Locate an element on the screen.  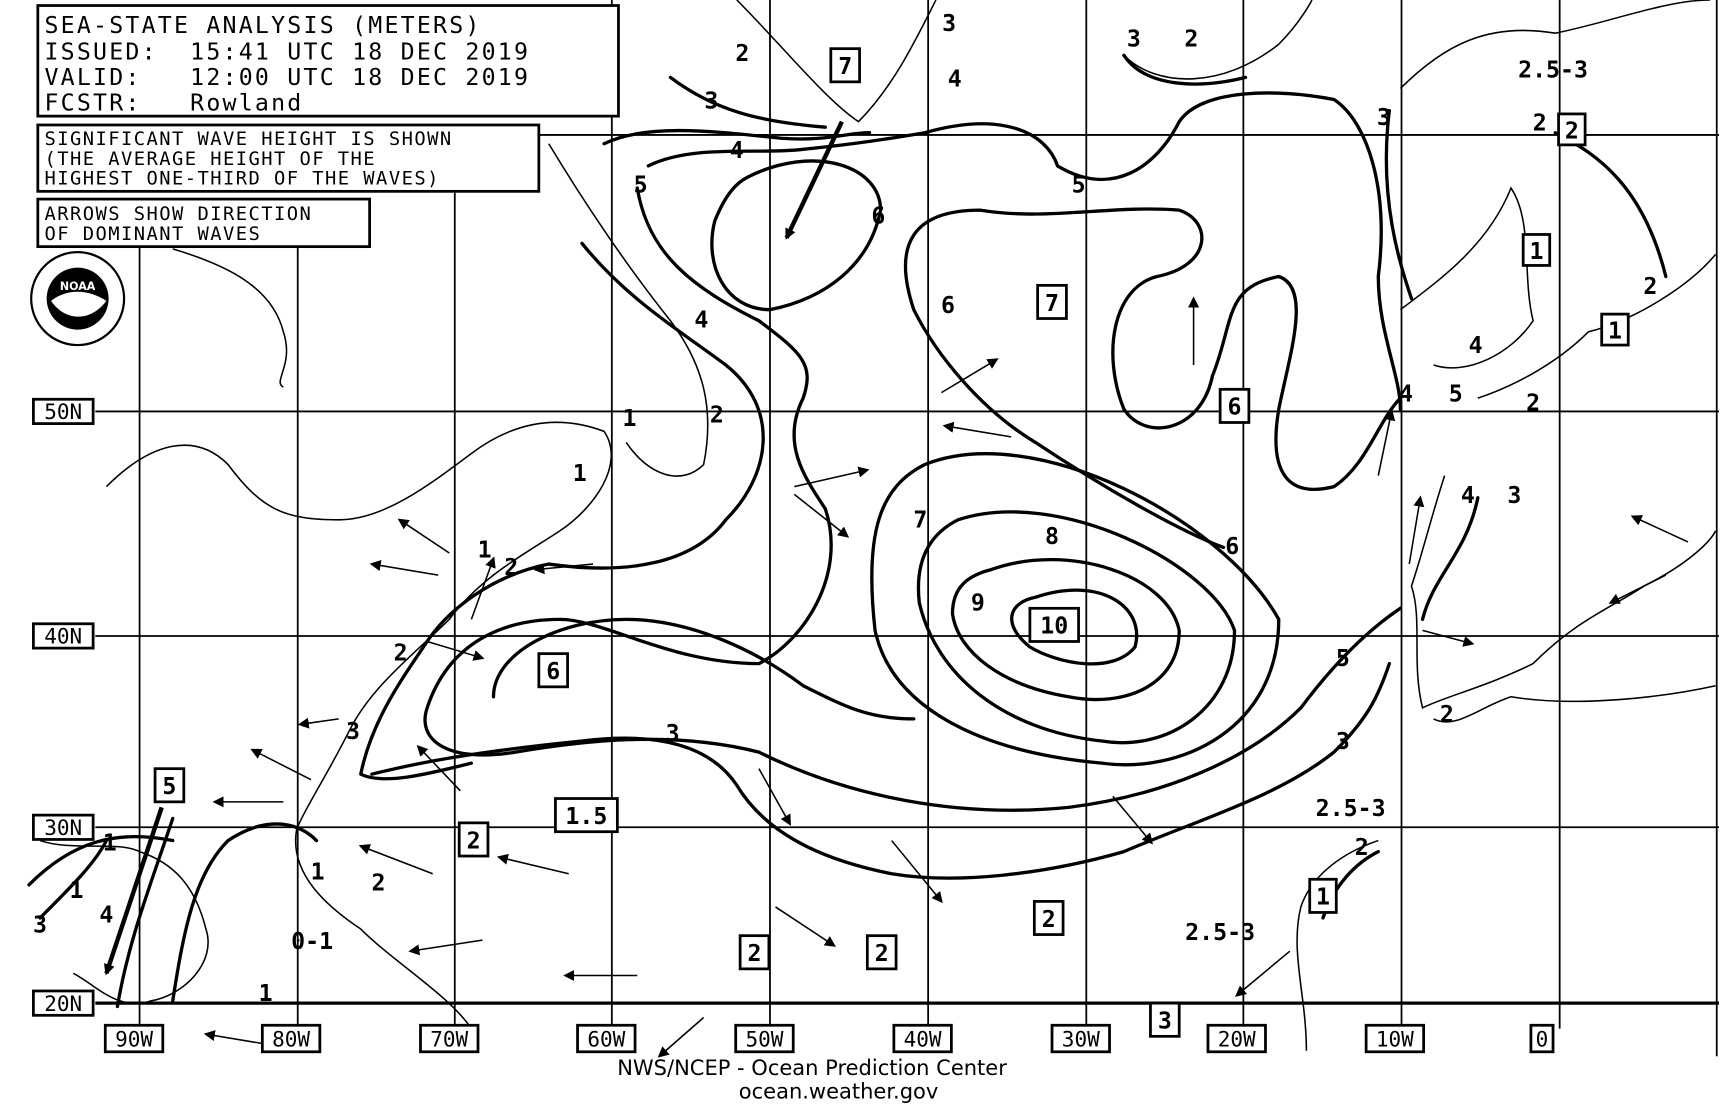
lat-label: 20N is located at coordinates (63, 1003).